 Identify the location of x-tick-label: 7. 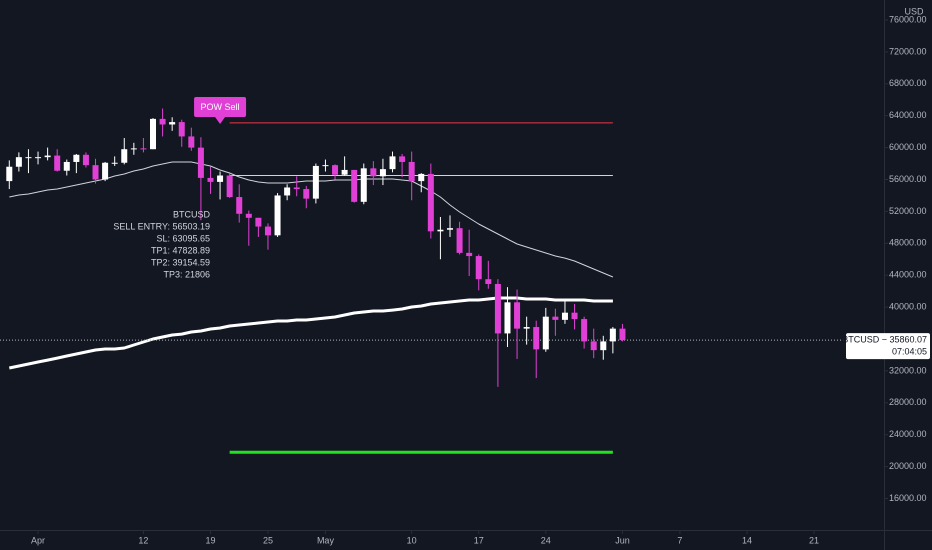
(679, 540).